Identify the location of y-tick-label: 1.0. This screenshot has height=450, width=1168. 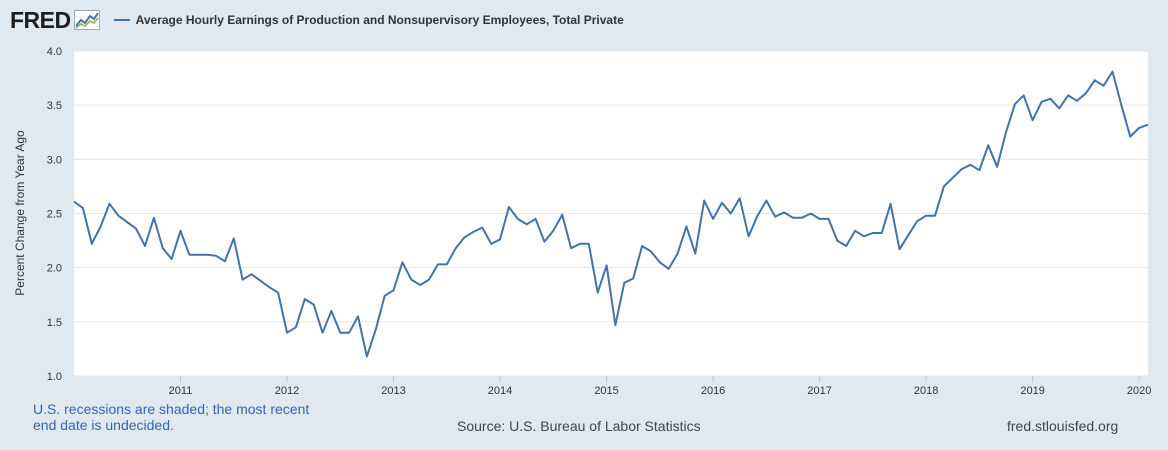
(54, 377).